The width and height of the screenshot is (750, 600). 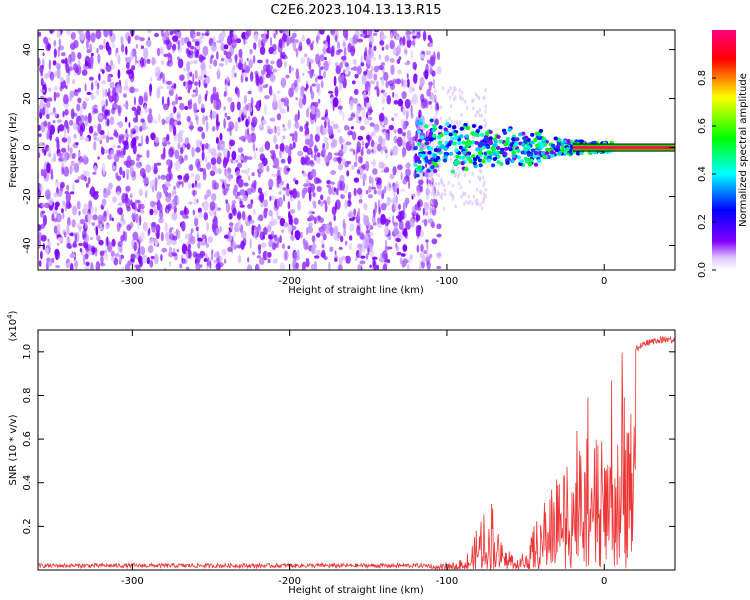 What do you see at coordinates (356, 290) in the screenshot?
I see `spectrogram-xlabel: Height of straight line (km)` at bounding box center [356, 290].